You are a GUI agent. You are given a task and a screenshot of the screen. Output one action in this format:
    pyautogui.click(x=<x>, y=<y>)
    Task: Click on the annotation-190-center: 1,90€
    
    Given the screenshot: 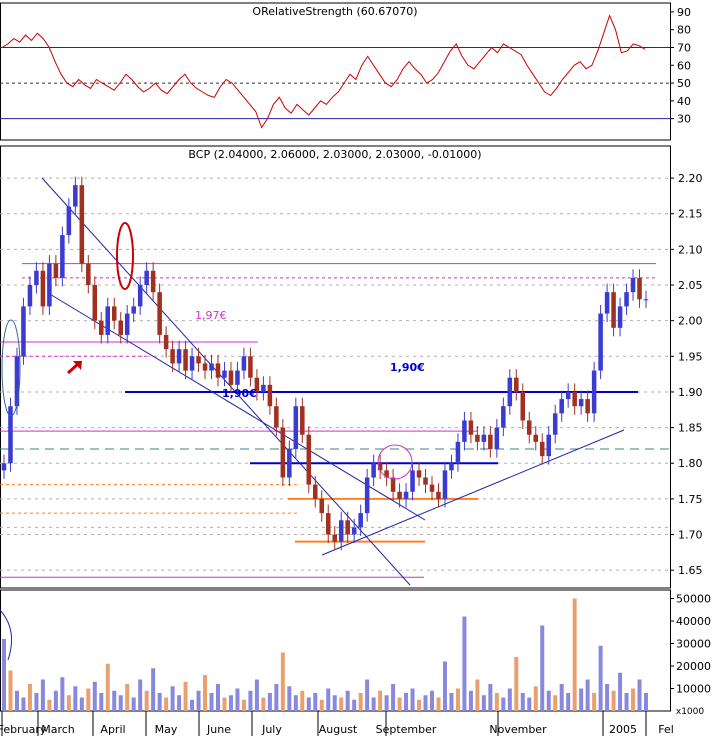 What is the action you would take?
    pyautogui.click(x=407, y=367)
    